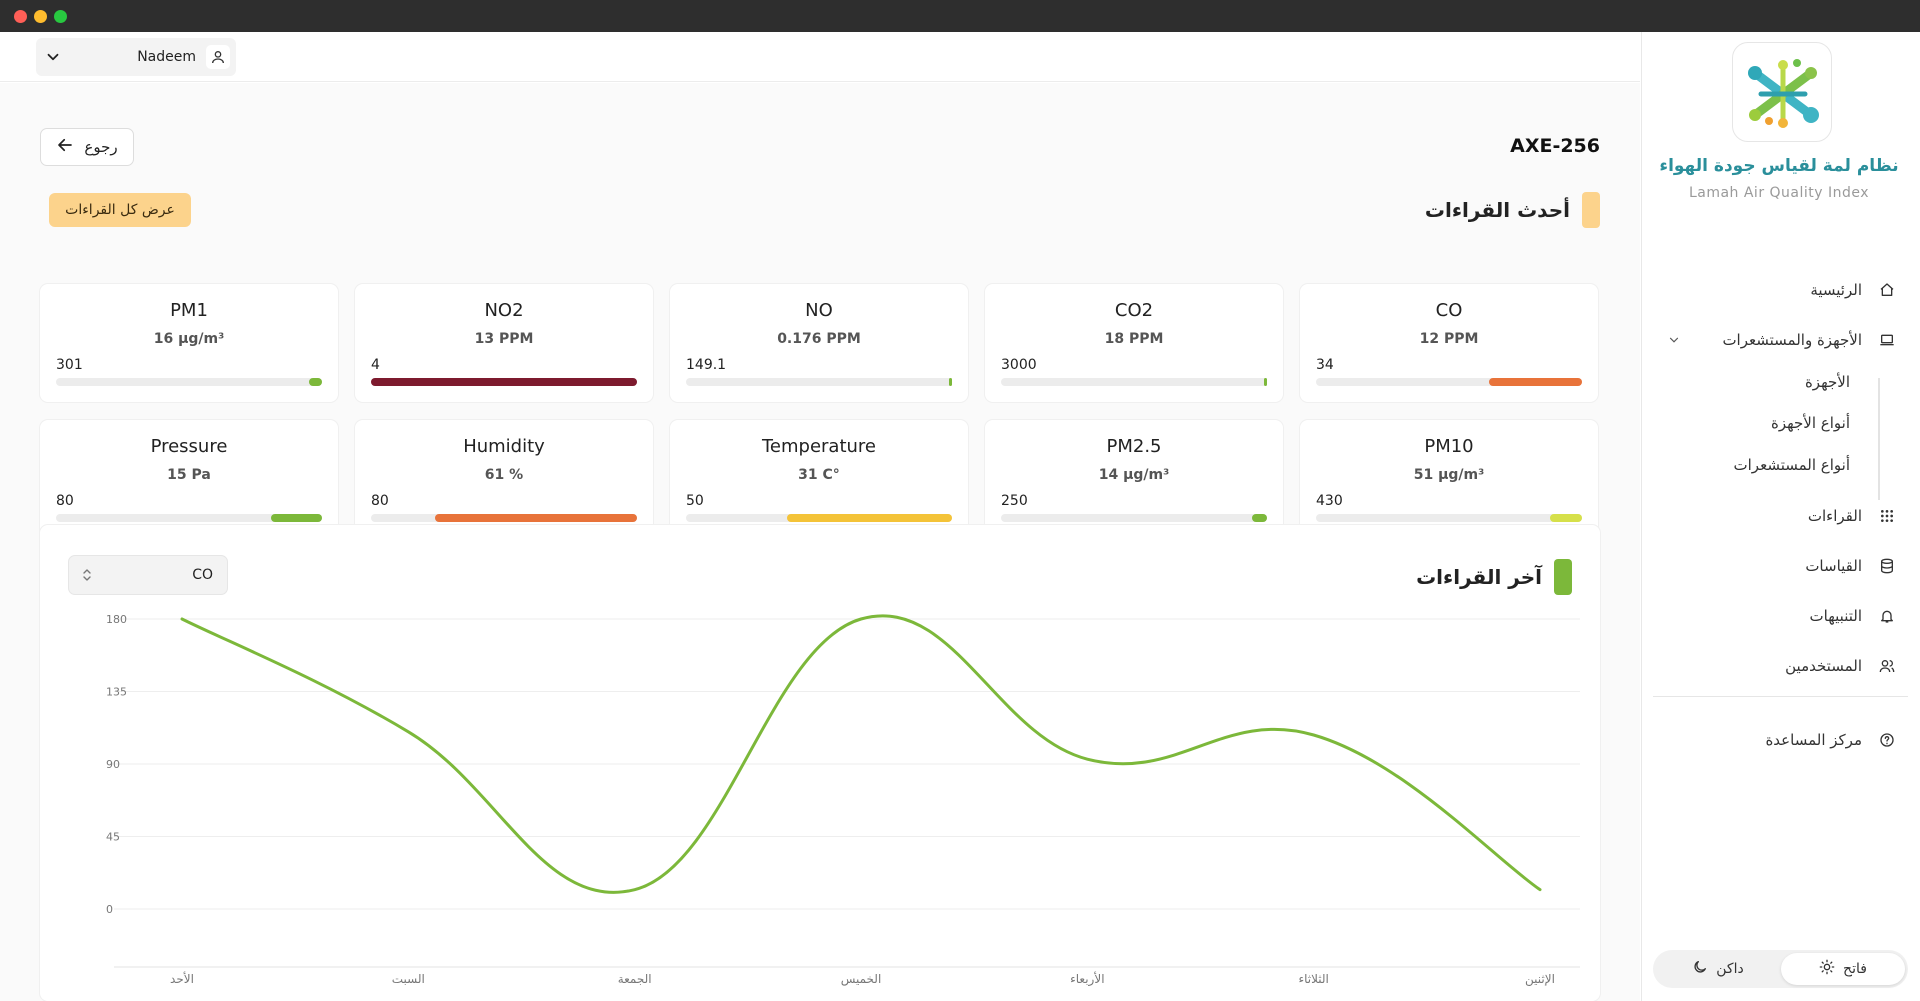  I want to click on sensor-card: Temperature 31 C° 50, so click(819, 479).